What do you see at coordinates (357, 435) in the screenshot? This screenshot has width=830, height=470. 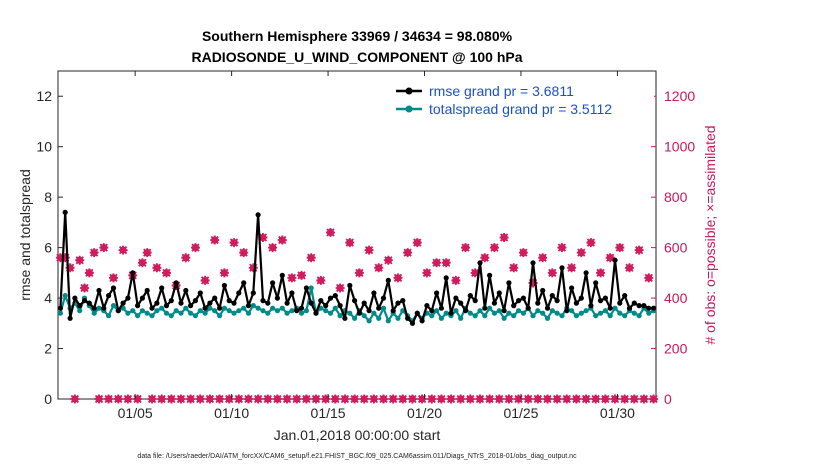 I see `x-axis-label: Jan.01,2018 00:00:00 start` at bounding box center [357, 435].